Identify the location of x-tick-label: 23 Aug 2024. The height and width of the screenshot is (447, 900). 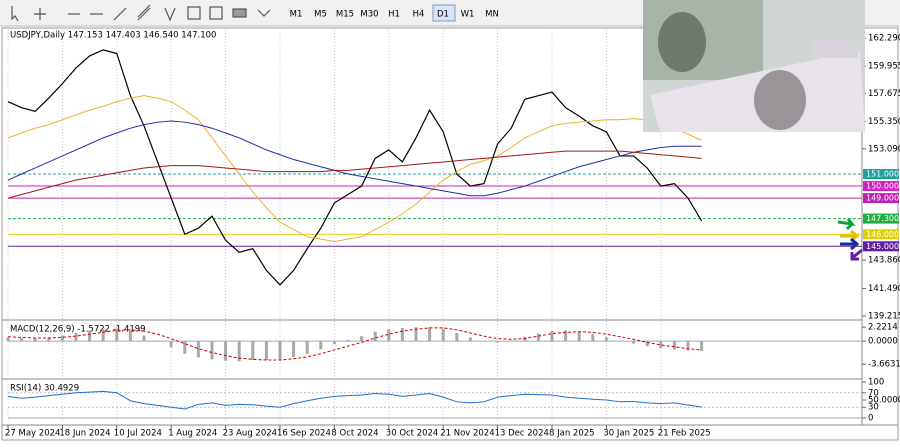
(250, 434).